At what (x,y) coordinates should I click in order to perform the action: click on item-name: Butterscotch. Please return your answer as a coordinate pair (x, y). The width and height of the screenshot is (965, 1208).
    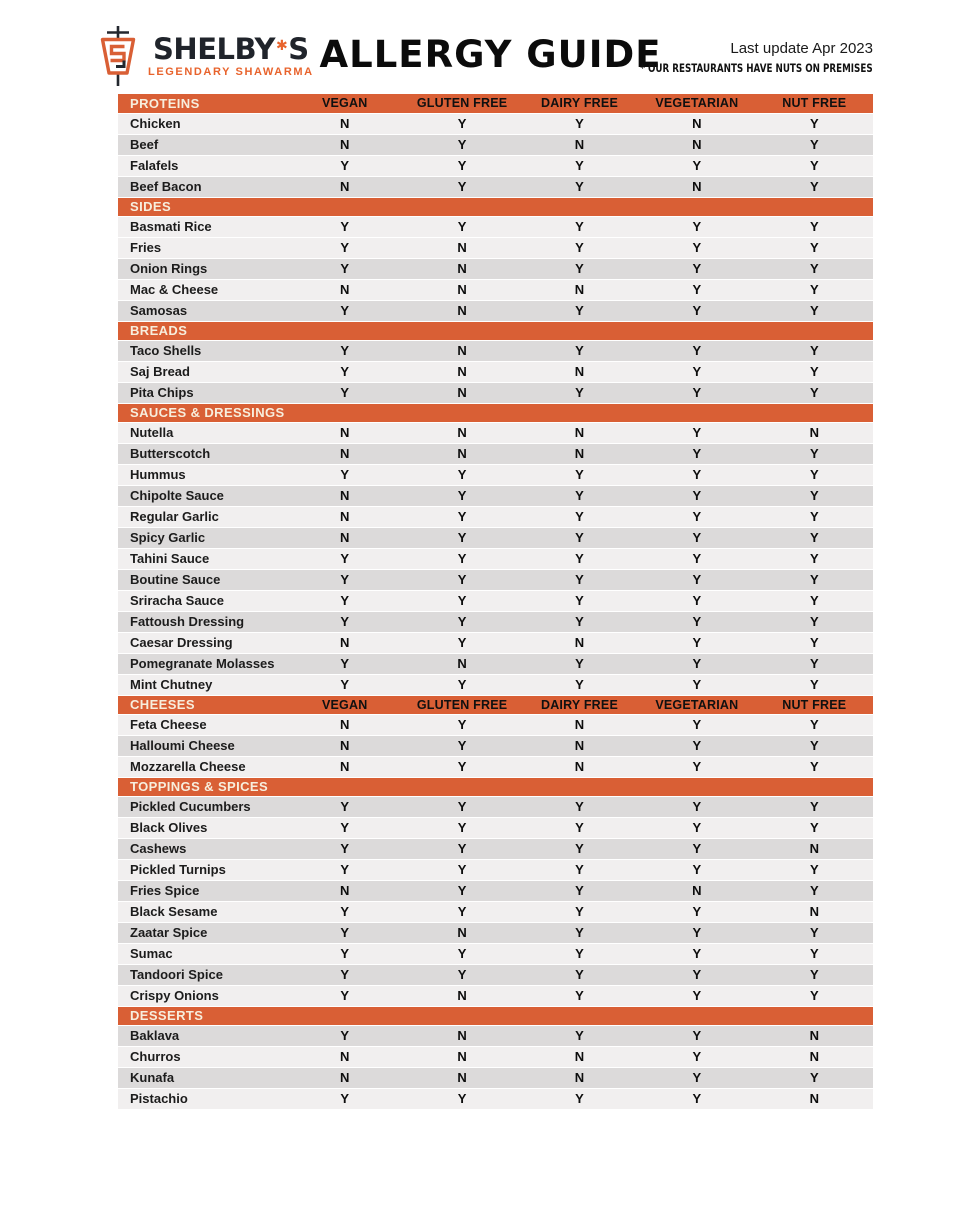
    Looking at the image, I should click on (202, 454).